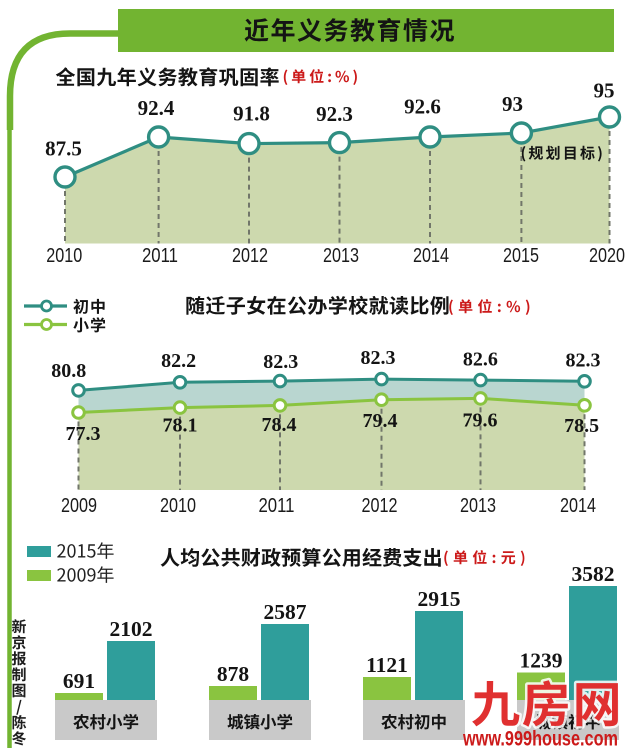 The width and height of the screenshot is (625, 753). Describe the element at coordinates (422, 107) in the screenshot. I see `svg-text: 92.6` at that location.